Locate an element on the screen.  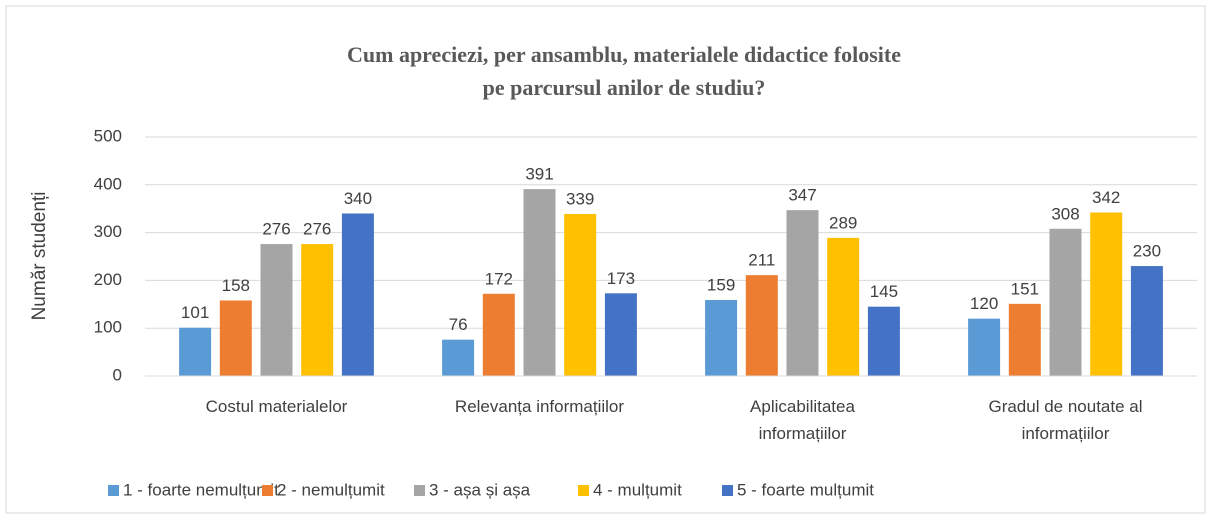
legend-label: 3 - așa și așa is located at coordinates (480, 489).